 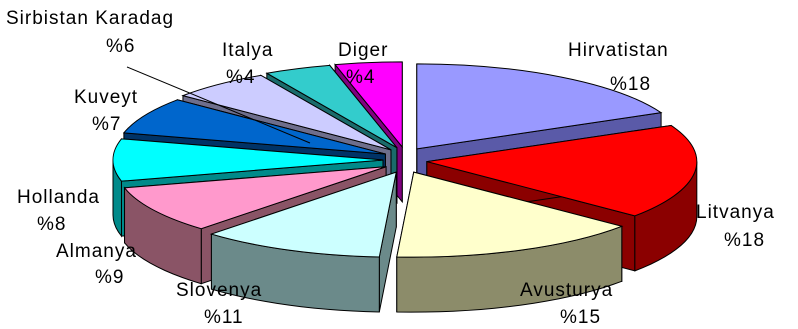 What do you see at coordinates (218, 105) in the screenshot?
I see `leader-line-sirbistan` at bounding box center [218, 105].